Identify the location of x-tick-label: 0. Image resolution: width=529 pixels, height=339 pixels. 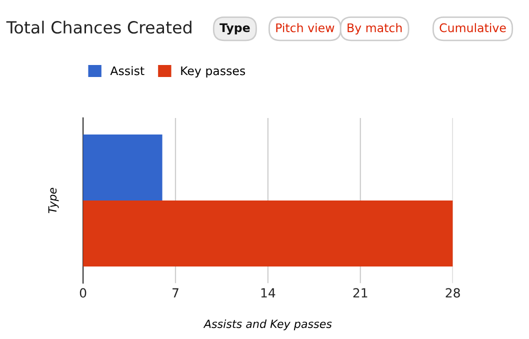
(83, 293).